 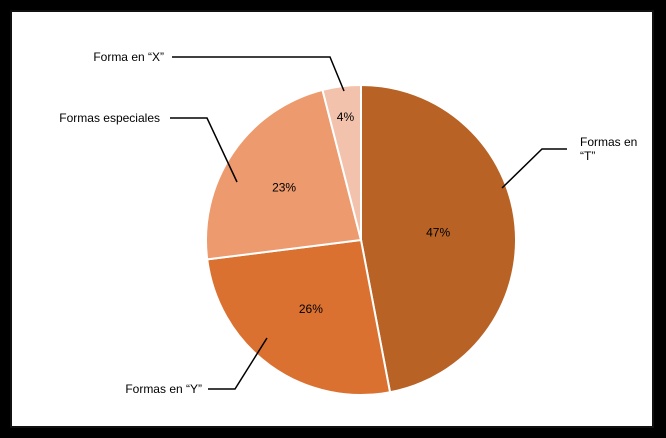 I want to click on leader-line-especiales, so click(x=204, y=150).